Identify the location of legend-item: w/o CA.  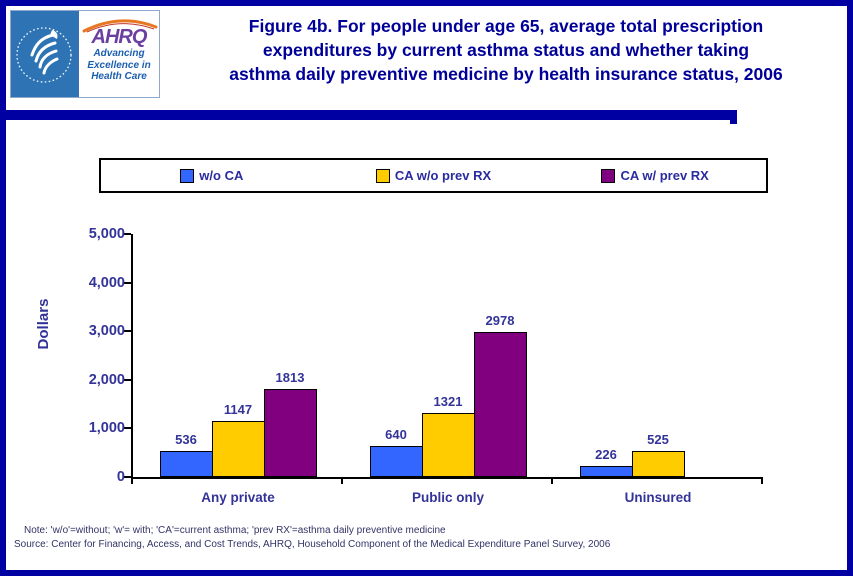
(212, 175).